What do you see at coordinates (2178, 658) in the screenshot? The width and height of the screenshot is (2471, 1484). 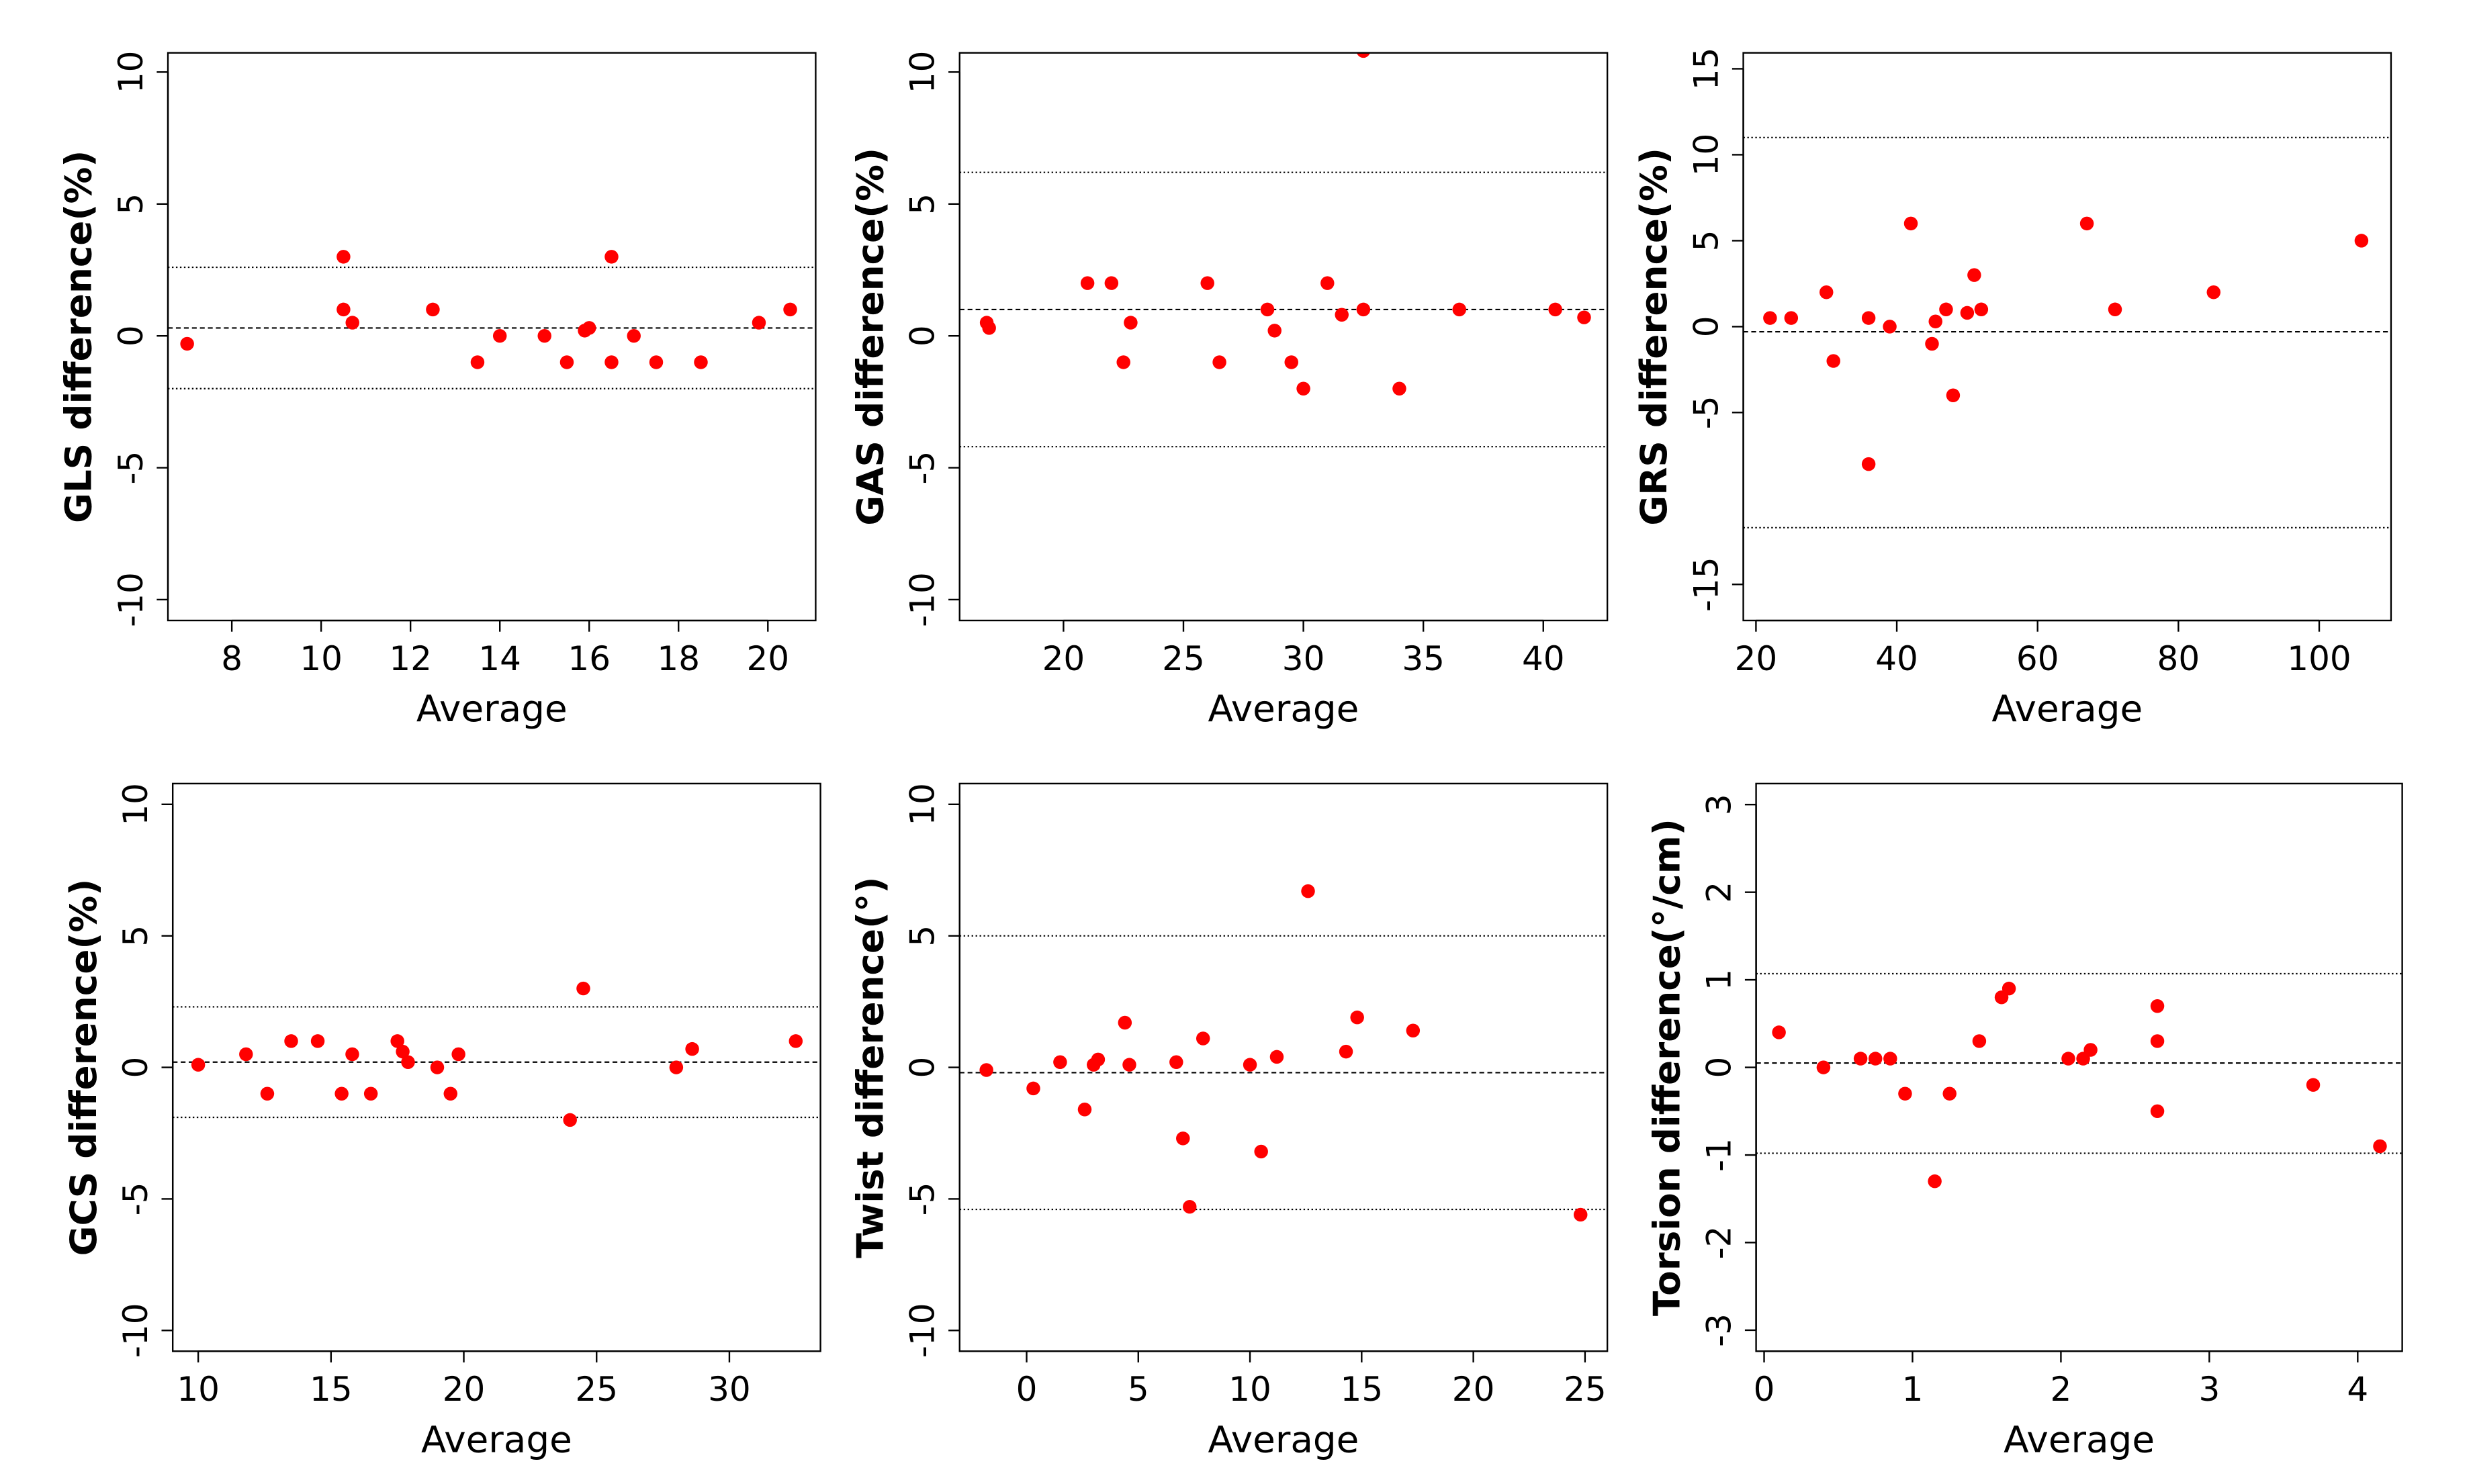 I see `x-tick-label: 80` at bounding box center [2178, 658].